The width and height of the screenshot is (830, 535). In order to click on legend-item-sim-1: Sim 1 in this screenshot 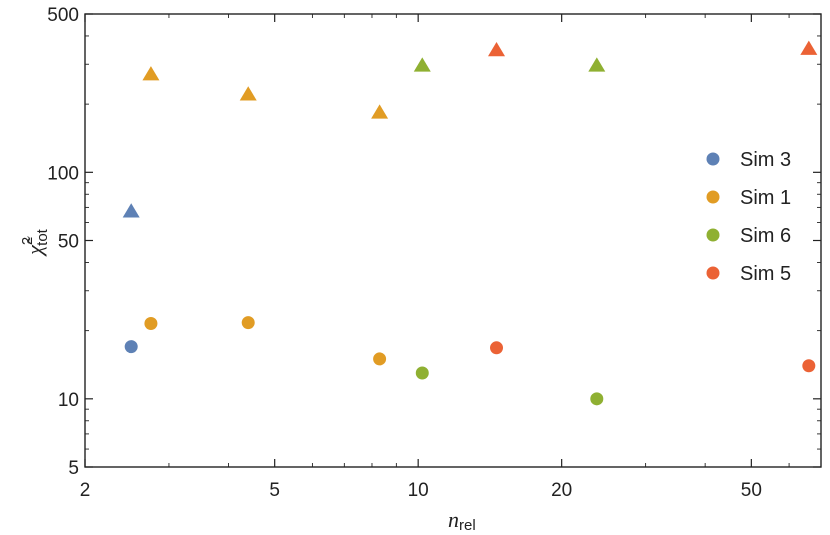, I will do `click(748, 198)`.